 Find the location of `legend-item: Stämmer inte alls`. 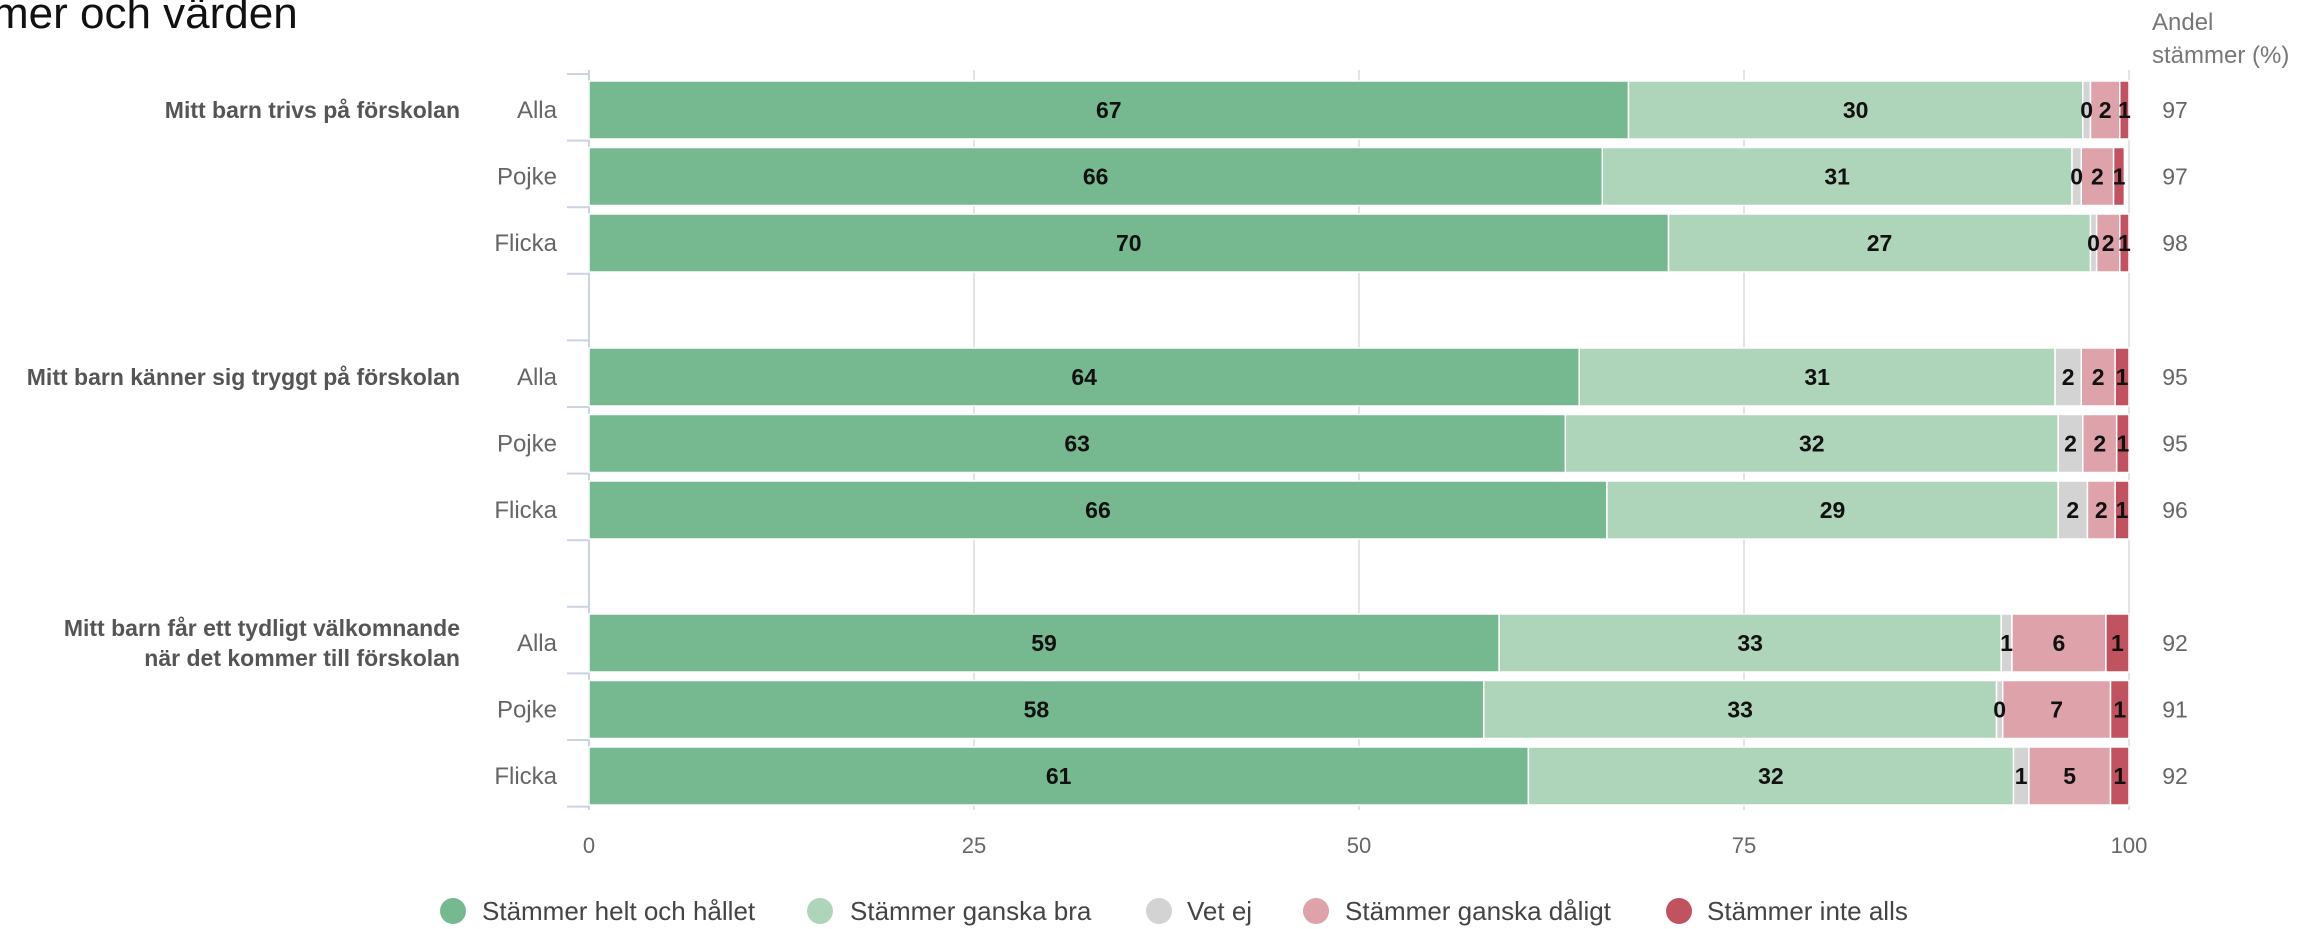

legend-item: Stämmer inte alls is located at coordinates (1787, 911).